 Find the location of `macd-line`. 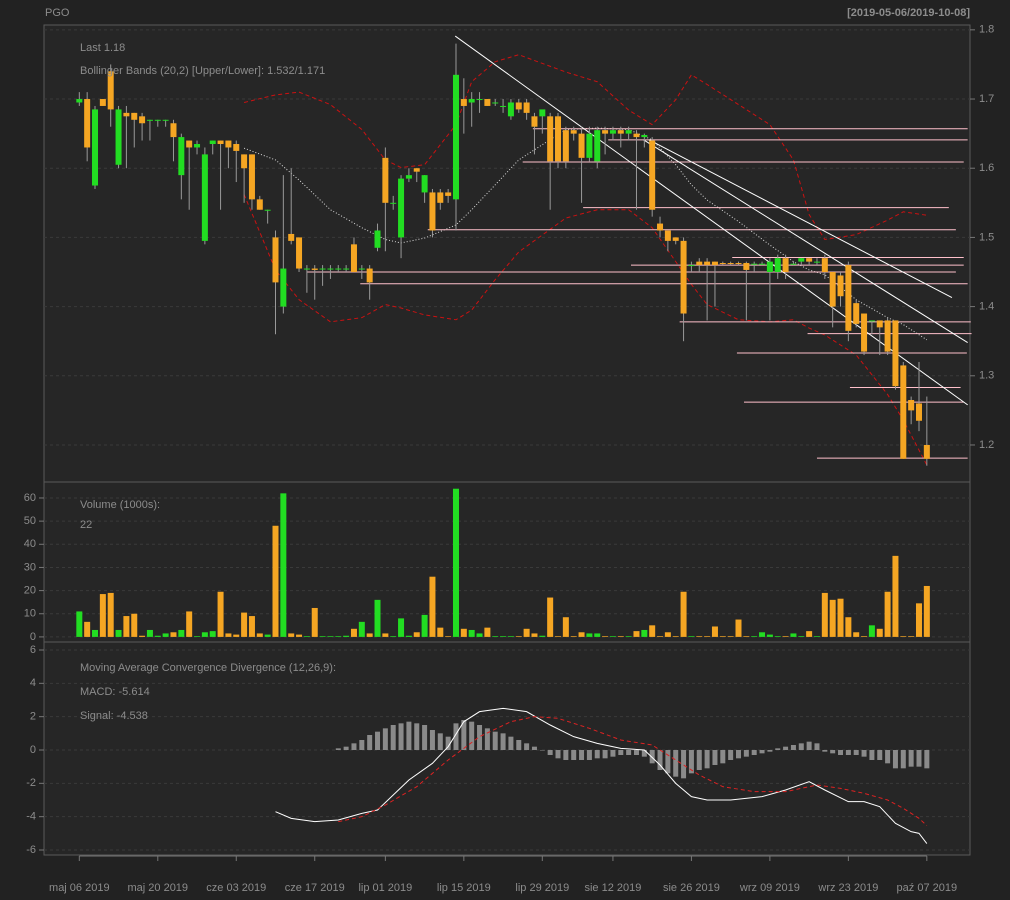

macd-line is located at coordinates (601, 775).